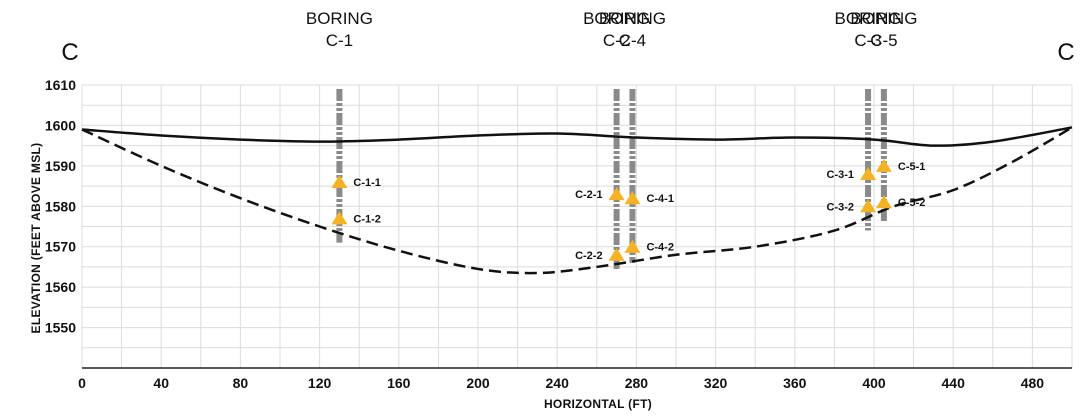  Describe the element at coordinates (60, 166) in the screenshot. I see `y-tick-label: 1590` at that location.